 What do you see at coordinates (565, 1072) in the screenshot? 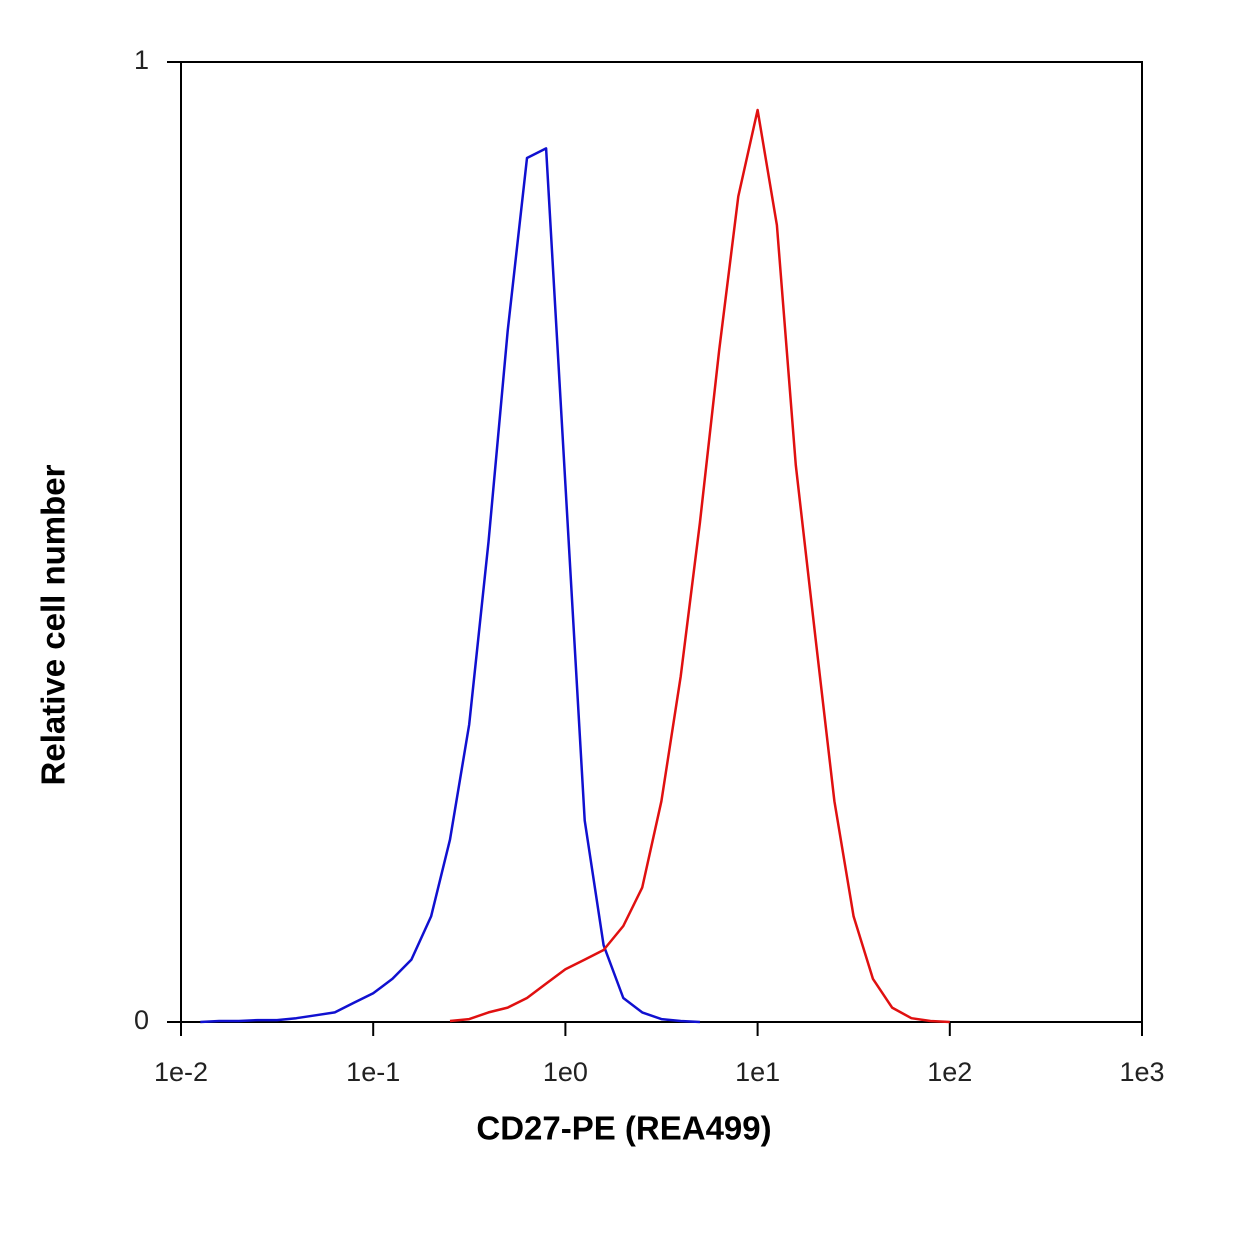
I see `x-tick-label: 1e0` at bounding box center [565, 1072].